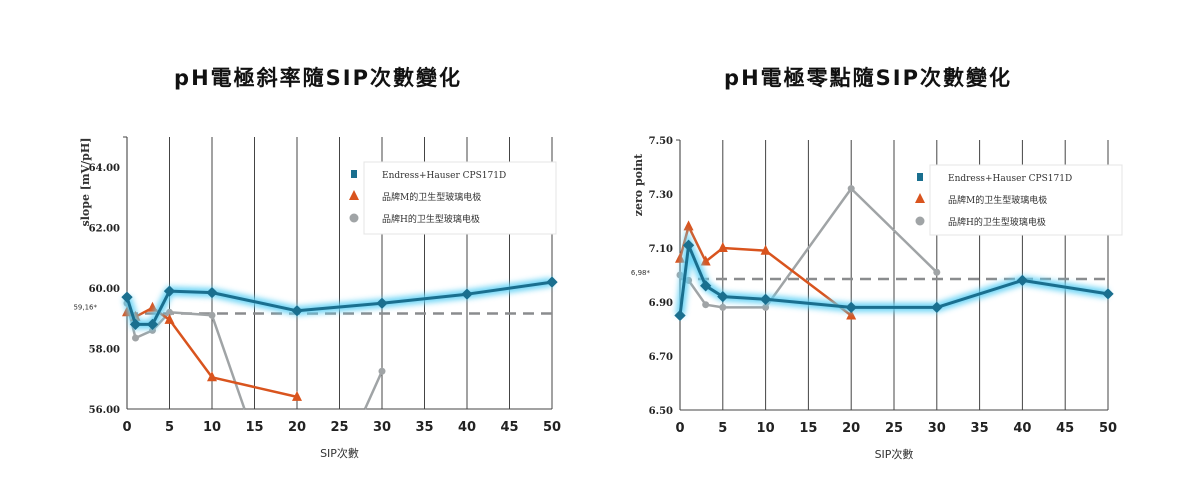 The image size is (1200, 500). What do you see at coordinates (318, 78) in the screenshot?
I see `chart-1-title: pH電極斜率隨SIP次數變化` at bounding box center [318, 78].